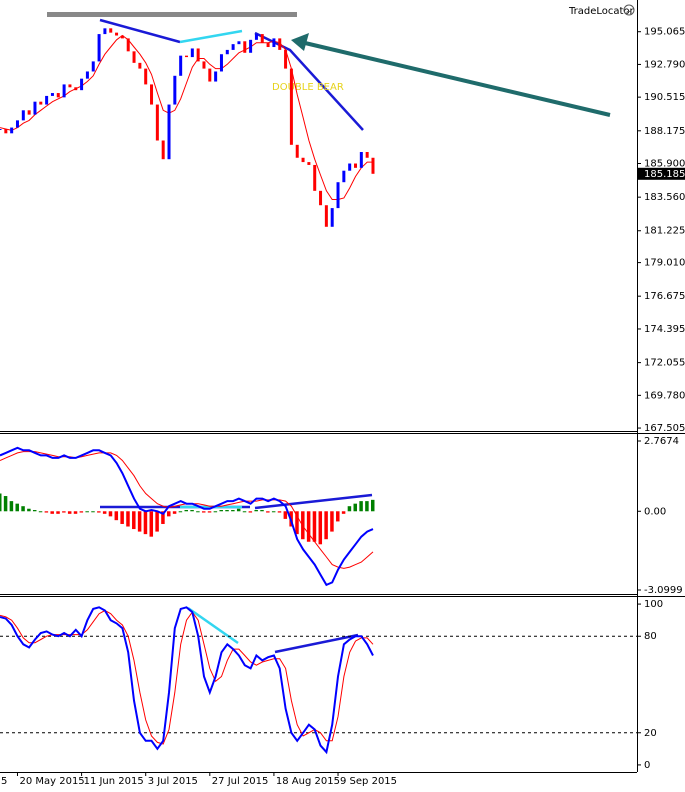  Describe the element at coordinates (664, 64) in the screenshot. I see `y-tick-label: 192.790` at that location.